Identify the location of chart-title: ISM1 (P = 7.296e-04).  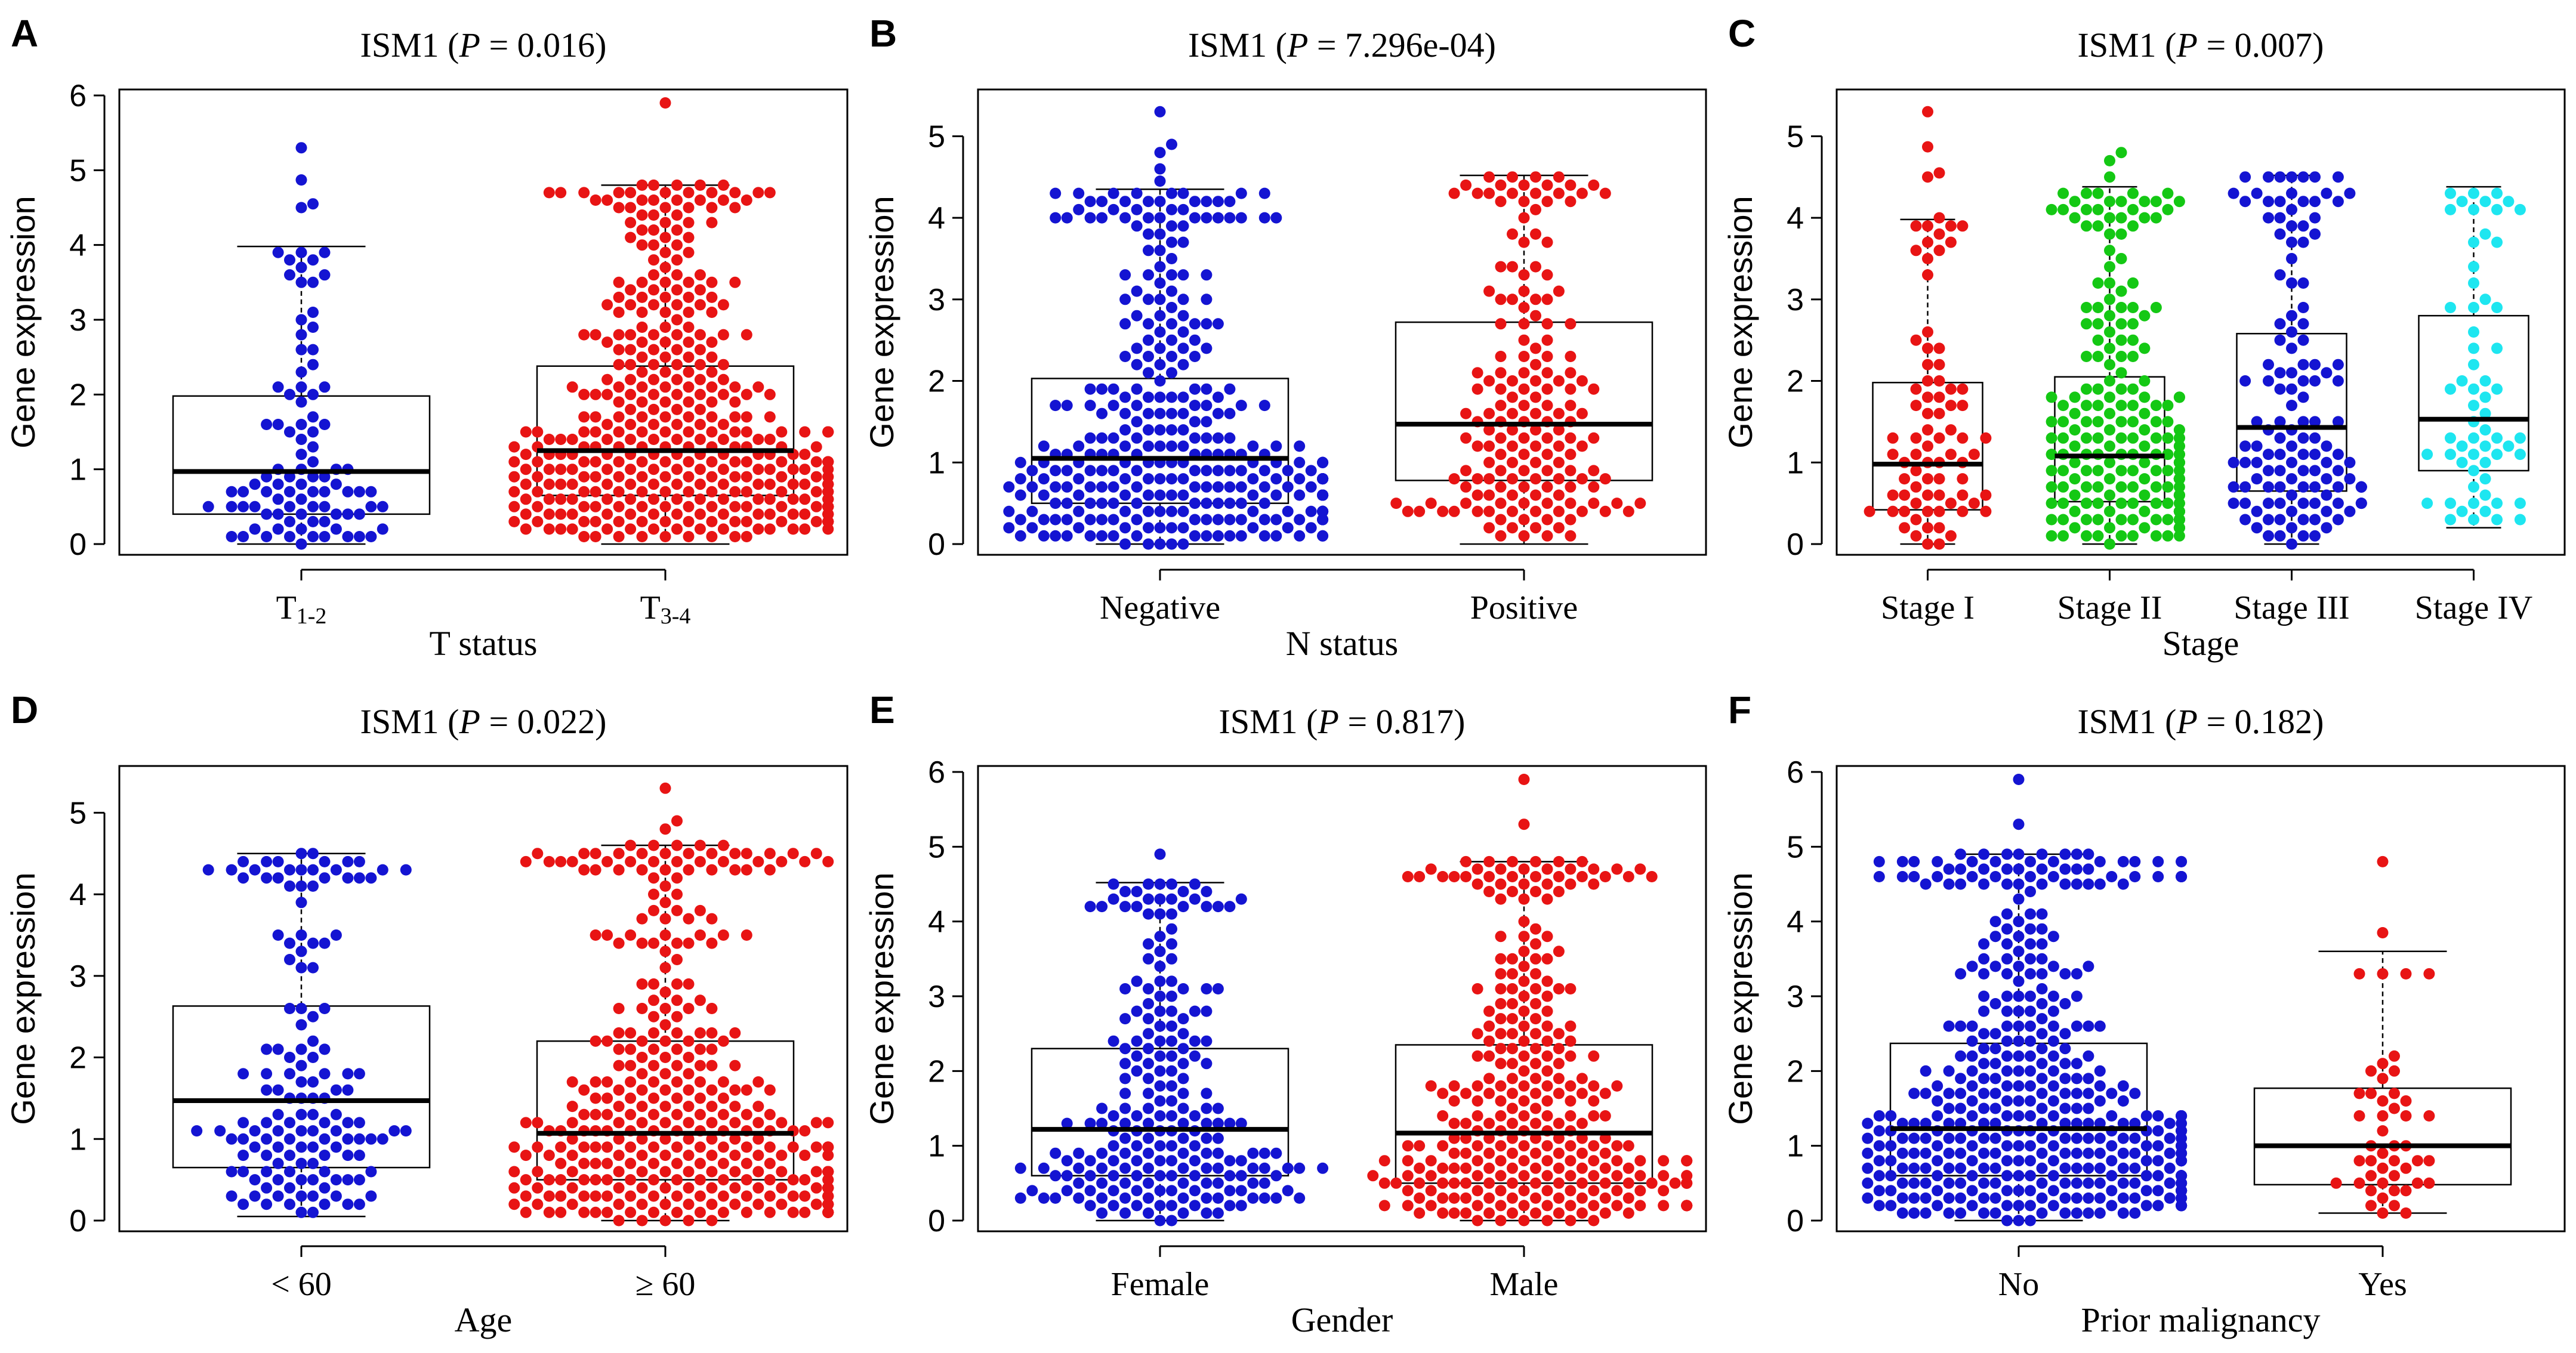
(1342, 45).